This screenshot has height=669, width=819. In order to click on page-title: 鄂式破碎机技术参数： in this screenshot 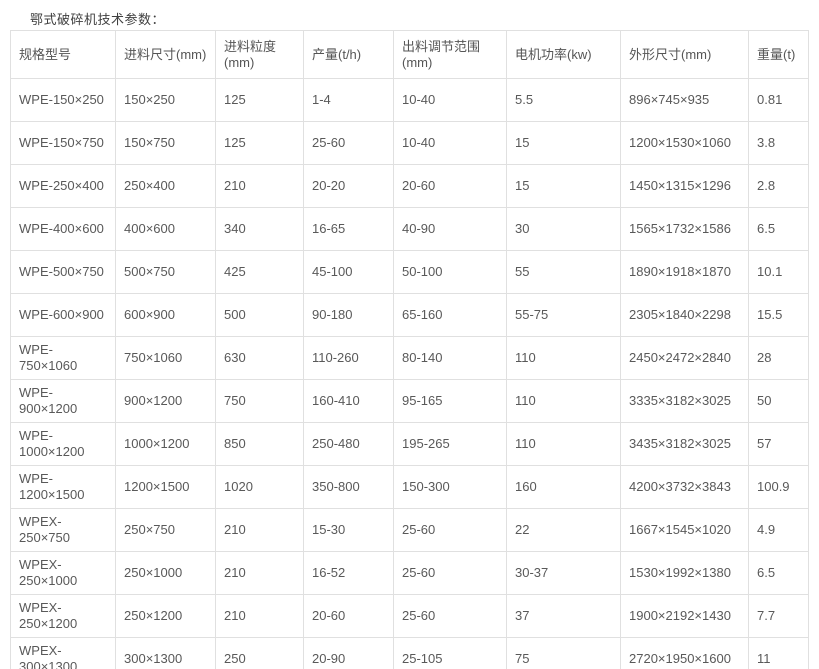, I will do `click(98, 19)`.